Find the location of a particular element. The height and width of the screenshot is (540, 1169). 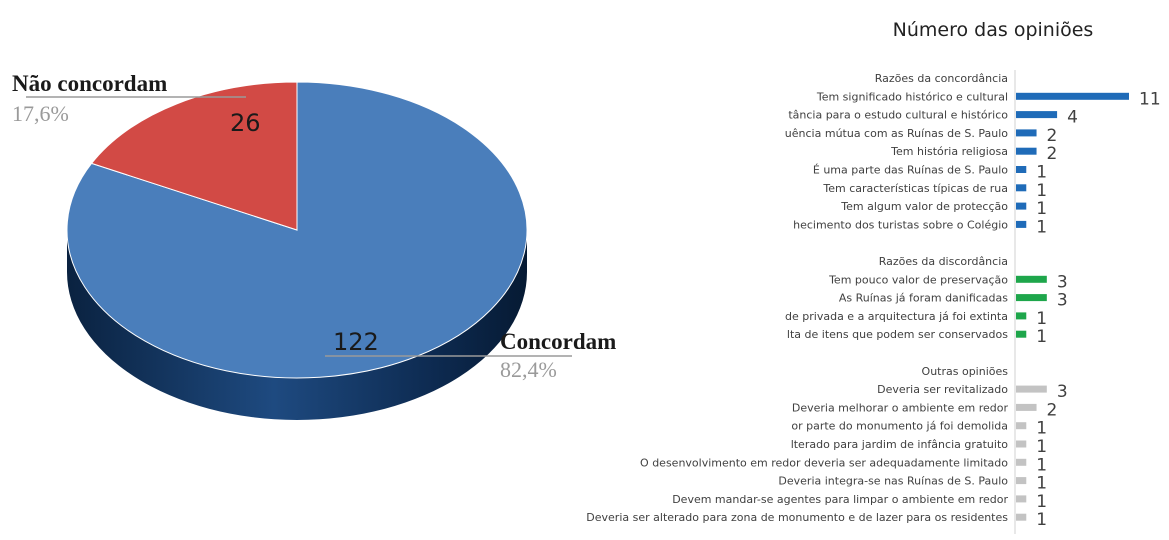

category-label: lta de itens que podem ser conservados is located at coordinates (897, 334).